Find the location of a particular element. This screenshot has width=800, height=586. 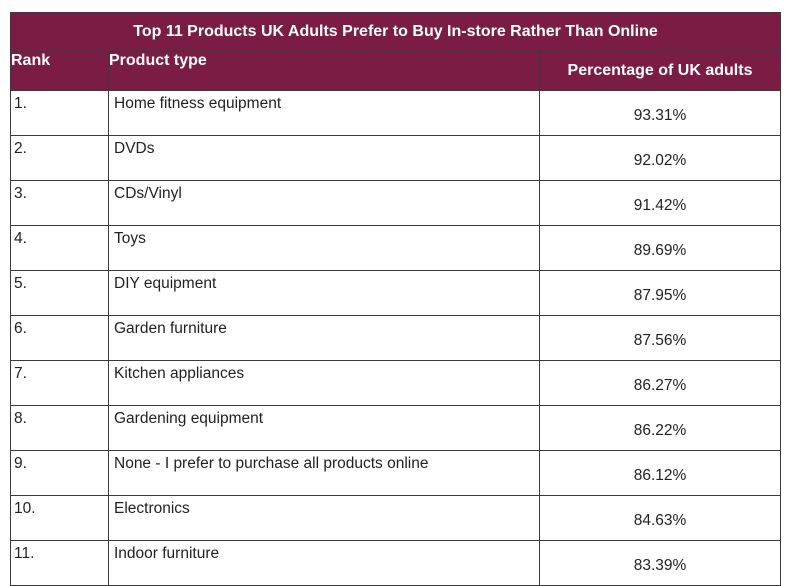

rank-cell: 10. is located at coordinates (59, 518).